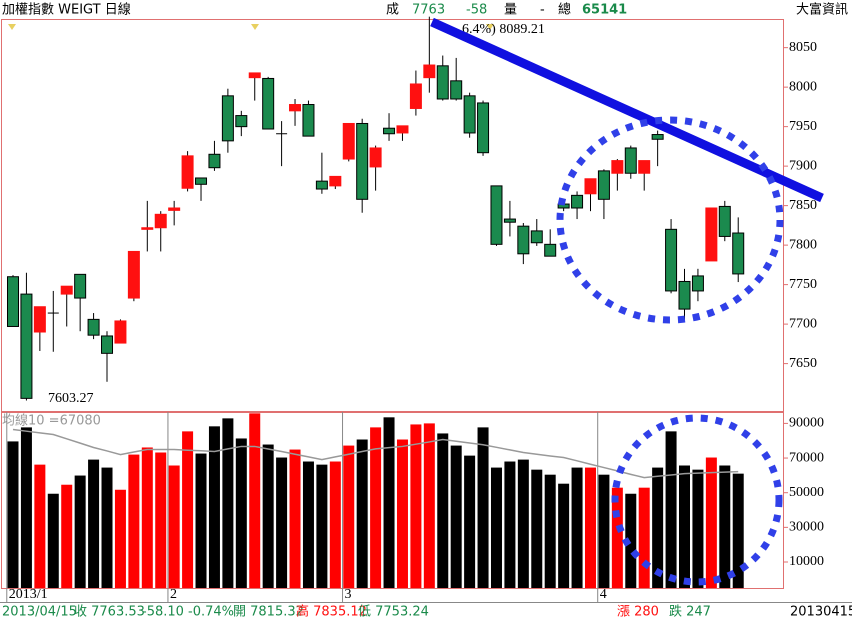  What do you see at coordinates (211, 612) in the screenshot?
I see `footer-pct: -0.74%` at bounding box center [211, 612].